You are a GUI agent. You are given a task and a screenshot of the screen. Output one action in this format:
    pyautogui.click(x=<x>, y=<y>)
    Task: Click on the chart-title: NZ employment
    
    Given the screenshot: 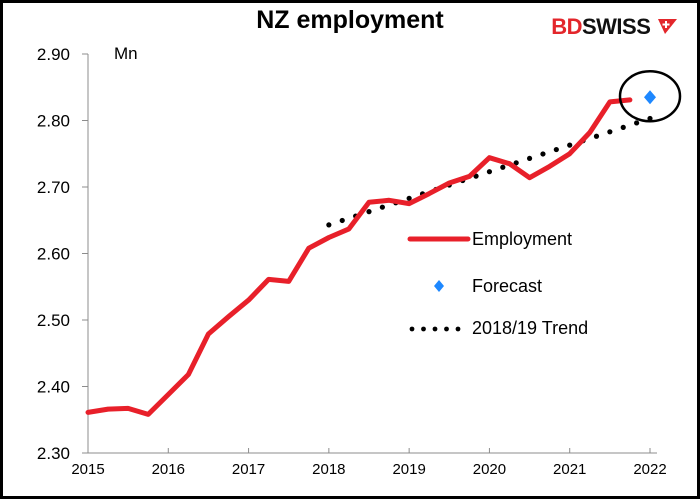 What is the action you would take?
    pyautogui.click(x=350, y=20)
    